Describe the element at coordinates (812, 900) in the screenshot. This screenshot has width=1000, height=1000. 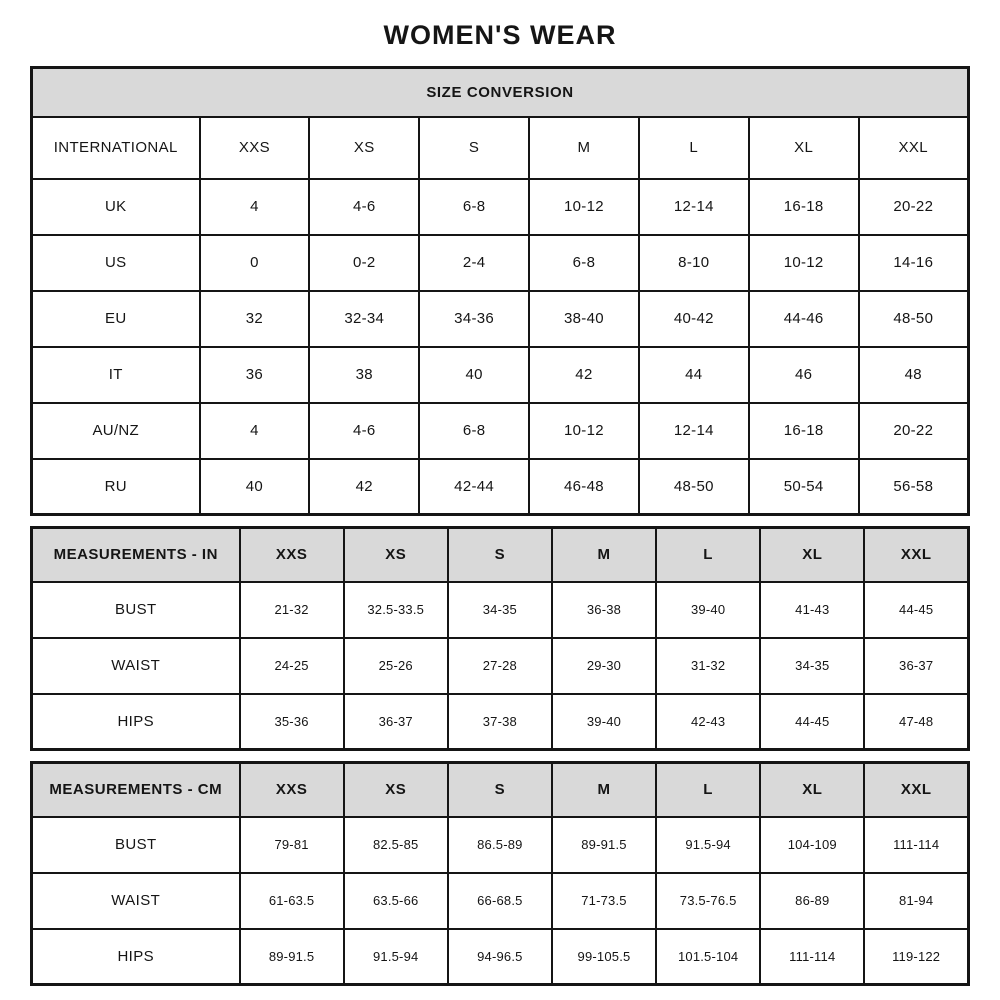
I see `value-cell: 86-89` at that location.